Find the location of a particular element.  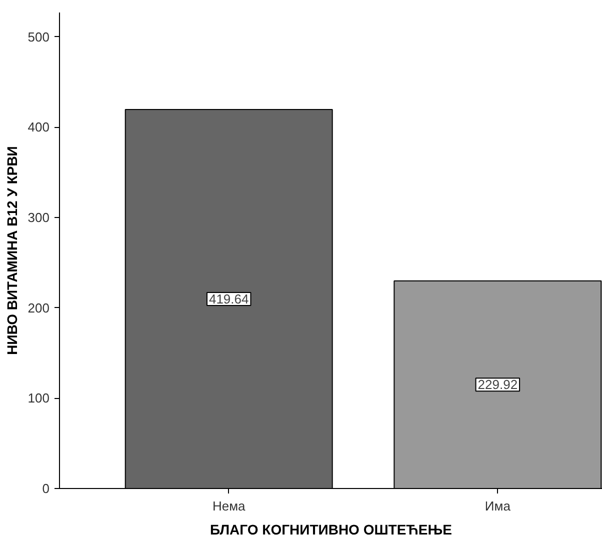

data-label: 229.92 is located at coordinates (498, 384).